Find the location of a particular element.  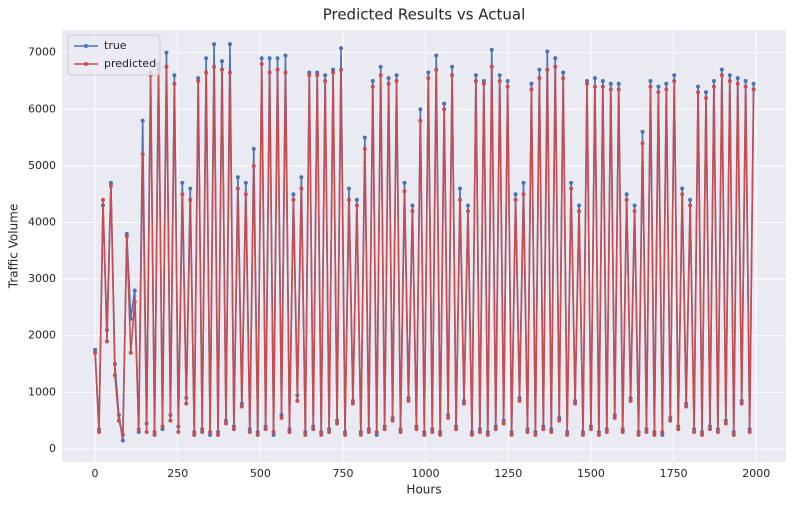

y-tick-label: 1000 is located at coordinates (42, 391).